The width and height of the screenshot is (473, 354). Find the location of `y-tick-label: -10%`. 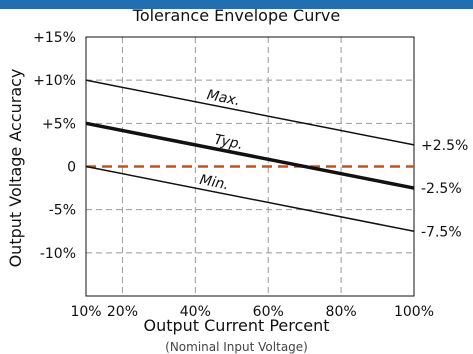

y-tick-label: -10% is located at coordinates (58, 254).